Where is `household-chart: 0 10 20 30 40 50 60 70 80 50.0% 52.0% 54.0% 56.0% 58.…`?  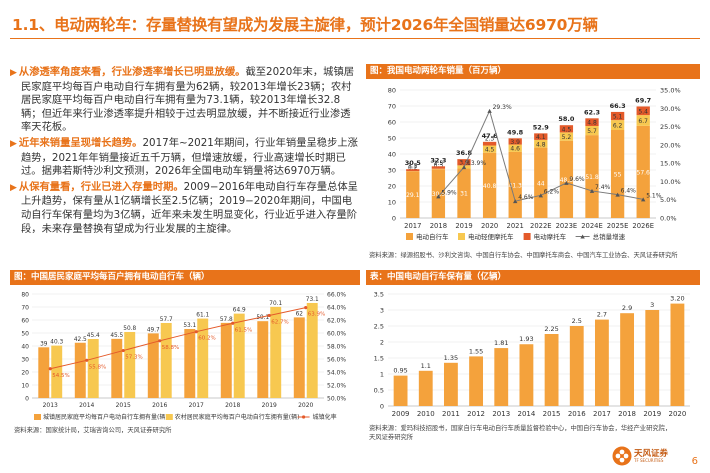 household-chart: 0 10 20 30 40 50 60 70 80 50.0% 52.0% 54.0% 56.0% 58.… is located at coordinates (183, 357).